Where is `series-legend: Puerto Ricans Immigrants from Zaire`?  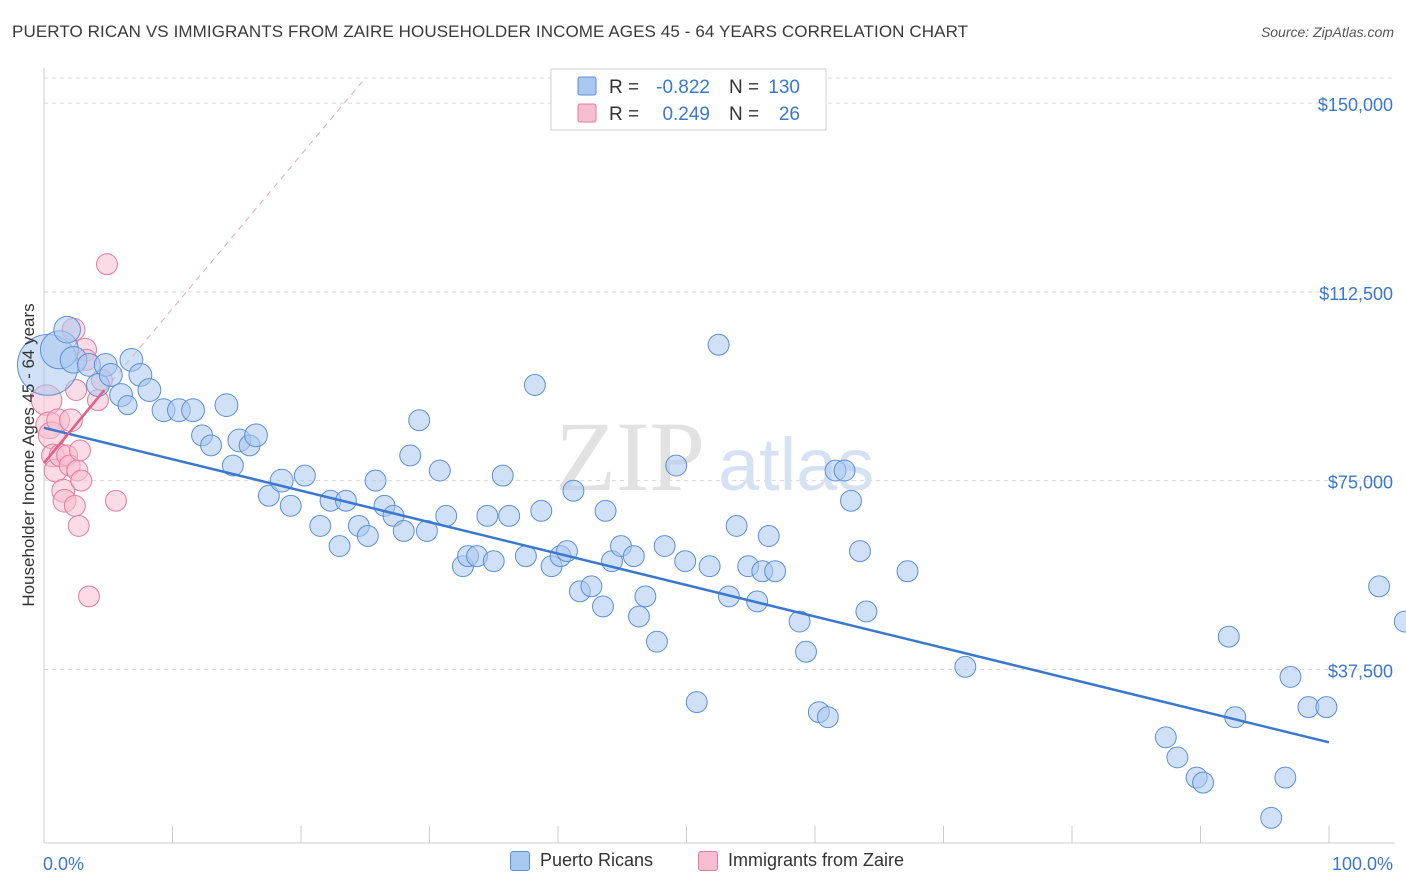 series-legend: Puerto Ricans Immigrants from Zaire is located at coordinates (703, 865).